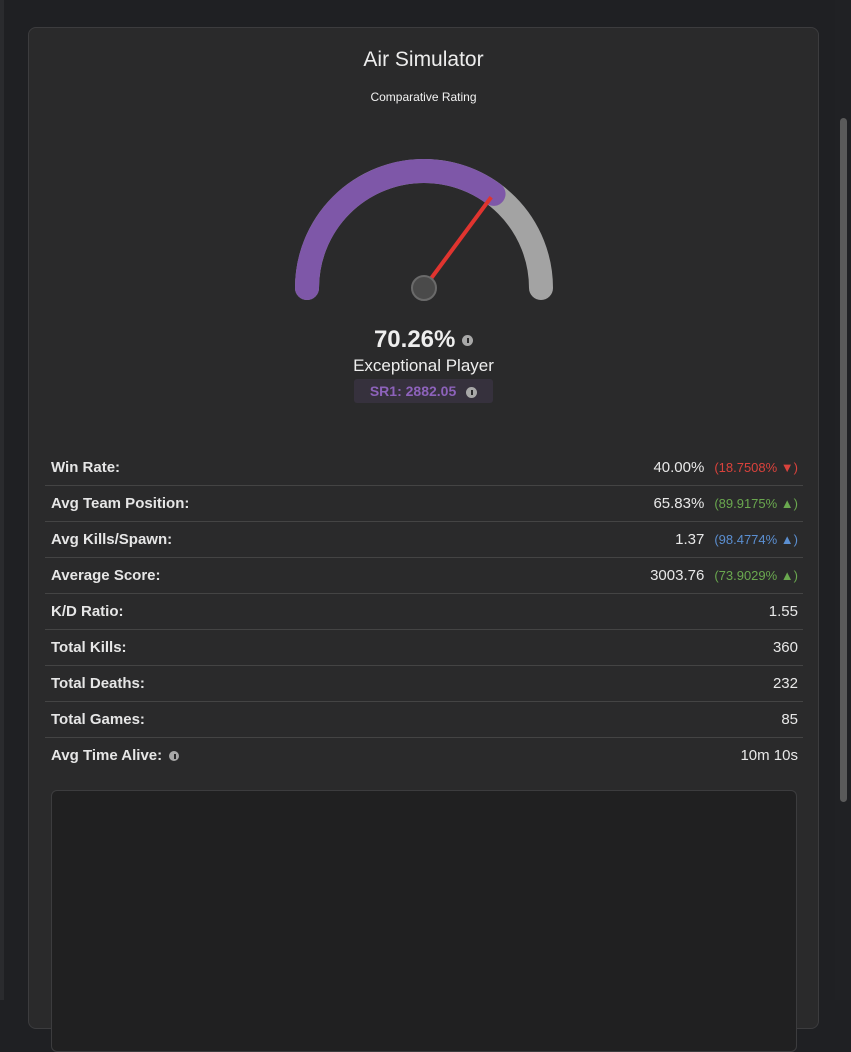  I want to click on stat-delta: (89.9175% ▲), so click(756, 503).